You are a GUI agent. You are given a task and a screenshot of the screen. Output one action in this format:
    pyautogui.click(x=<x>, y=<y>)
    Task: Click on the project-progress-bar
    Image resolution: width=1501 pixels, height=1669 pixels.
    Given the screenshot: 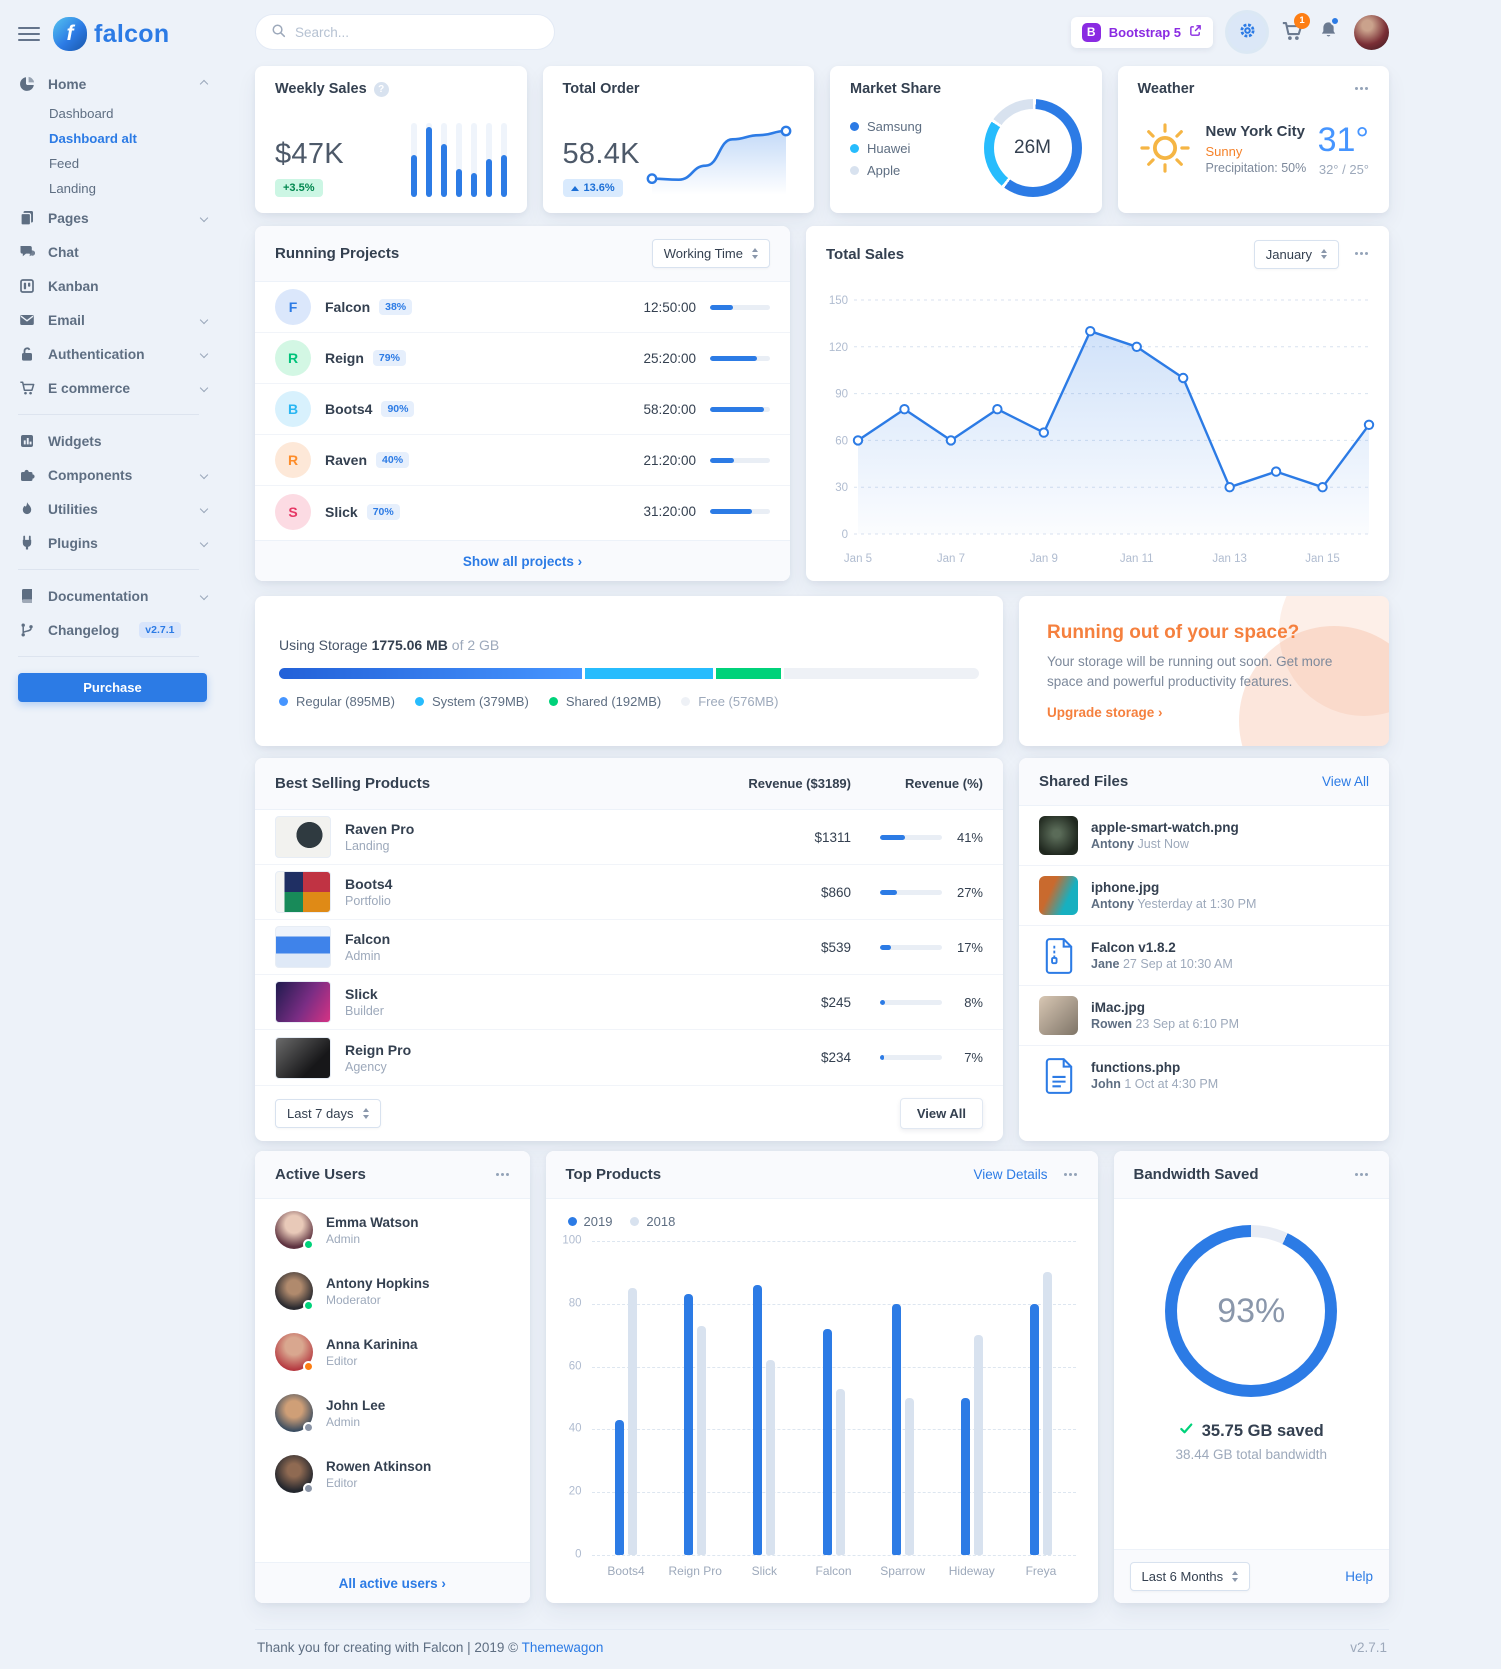 What is the action you would take?
    pyautogui.click(x=740, y=460)
    